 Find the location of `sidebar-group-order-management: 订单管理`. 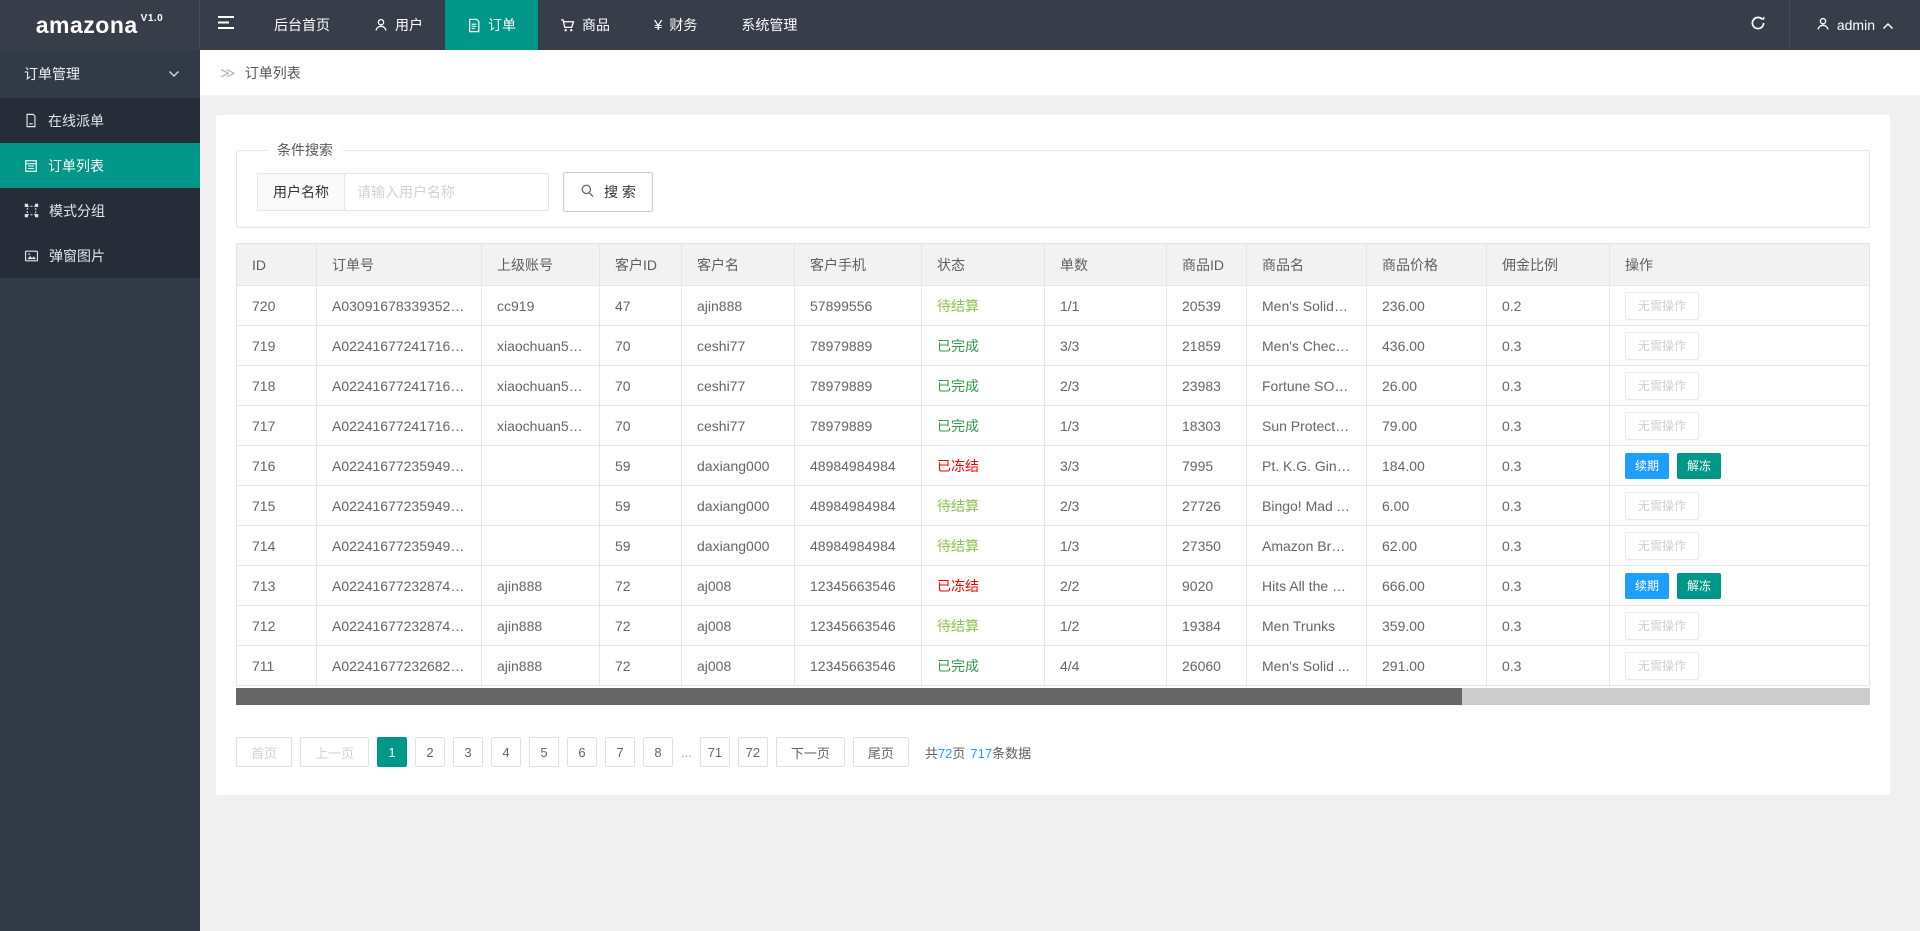

sidebar-group-order-management: 订单管理 is located at coordinates (100, 74).